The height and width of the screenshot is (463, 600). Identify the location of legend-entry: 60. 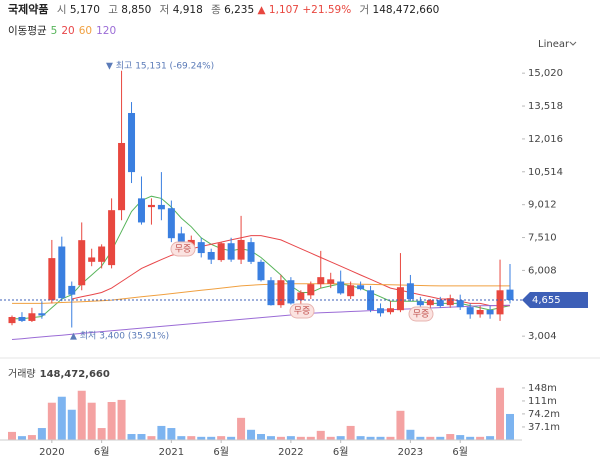
(85, 31).